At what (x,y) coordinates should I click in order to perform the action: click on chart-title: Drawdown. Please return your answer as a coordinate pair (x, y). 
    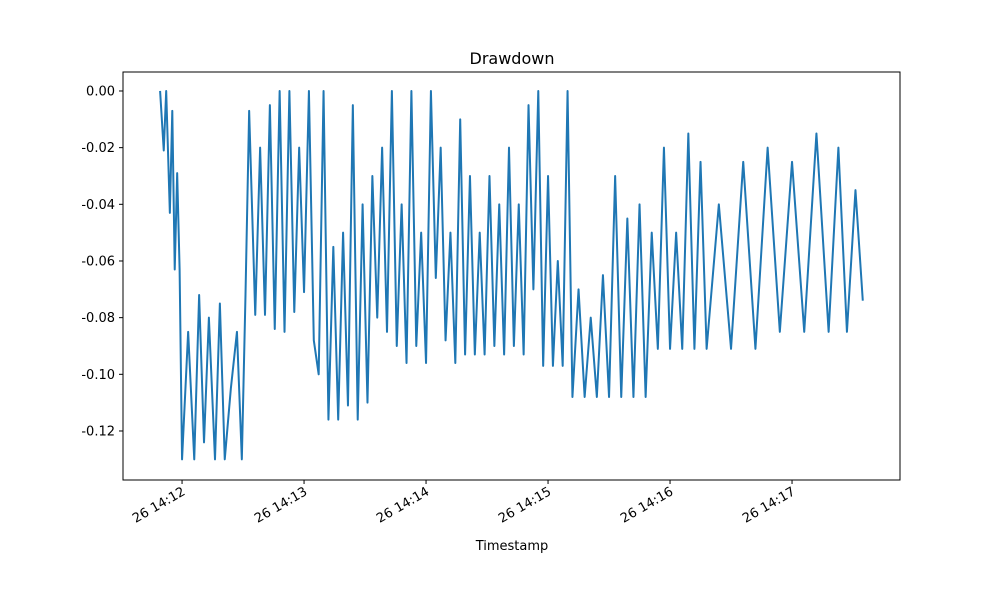
    Looking at the image, I should click on (512, 58).